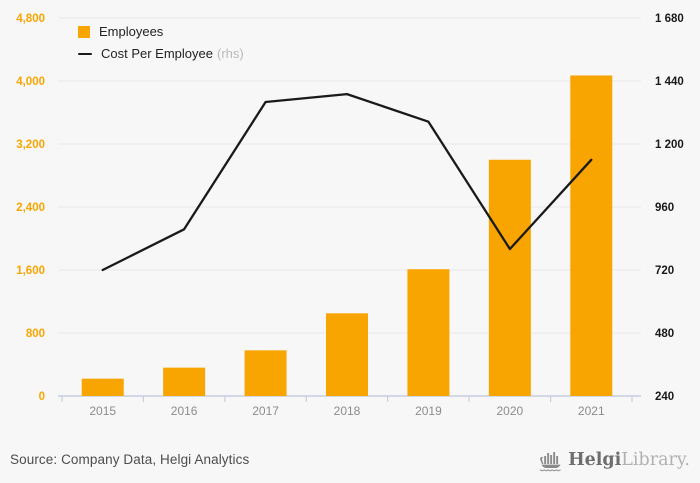 The height and width of the screenshot is (483, 700). Describe the element at coordinates (85, 53) in the screenshot. I see `line-swatch-icon` at that location.